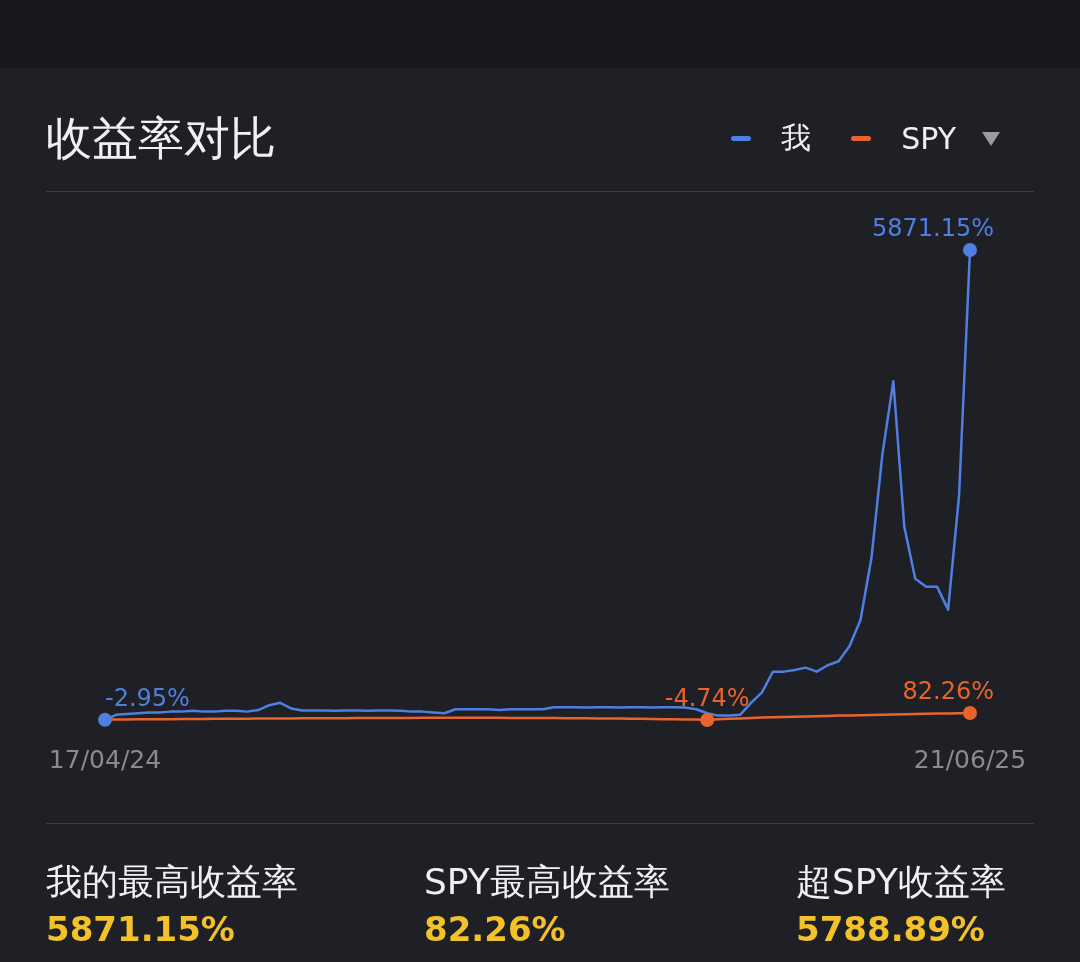 The height and width of the screenshot is (962, 1080). Describe the element at coordinates (161, 138) in the screenshot. I see `chart-title: 收益率对比` at that location.